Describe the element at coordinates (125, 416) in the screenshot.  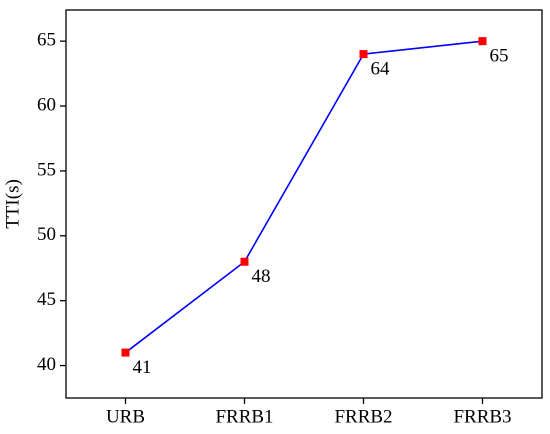
I see `x-tick-label: URB` at that location.